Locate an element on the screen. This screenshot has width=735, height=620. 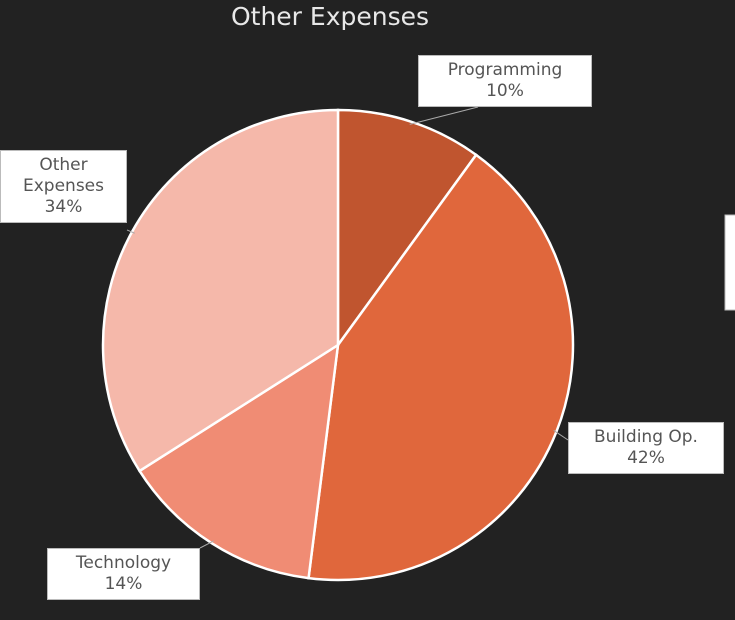
label-value: 42% is located at coordinates (646, 458).